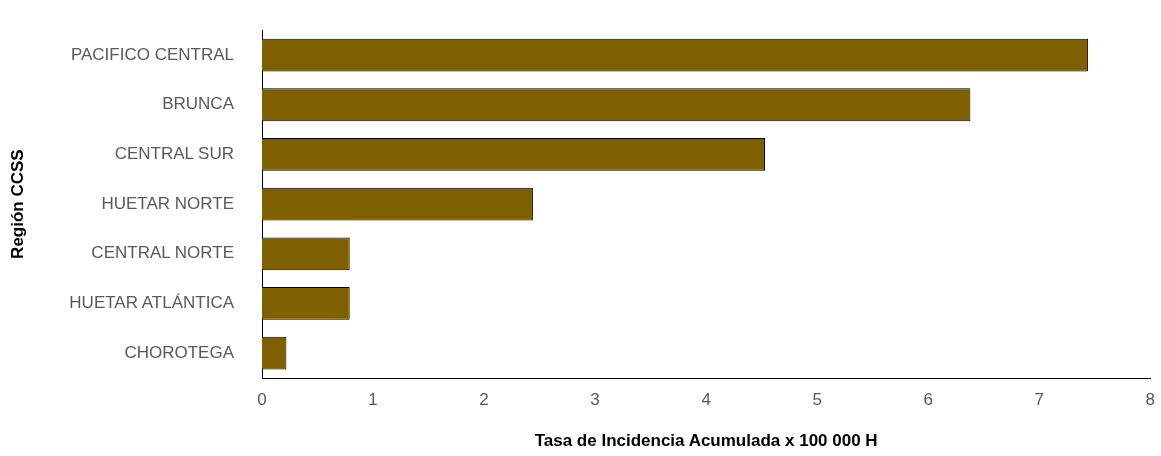 Image resolution: width=1161 pixels, height=456 pixels. What do you see at coordinates (706, 399) in the screenshot?
I see `x-tick-label: 4` at bounding box center [706, 399].